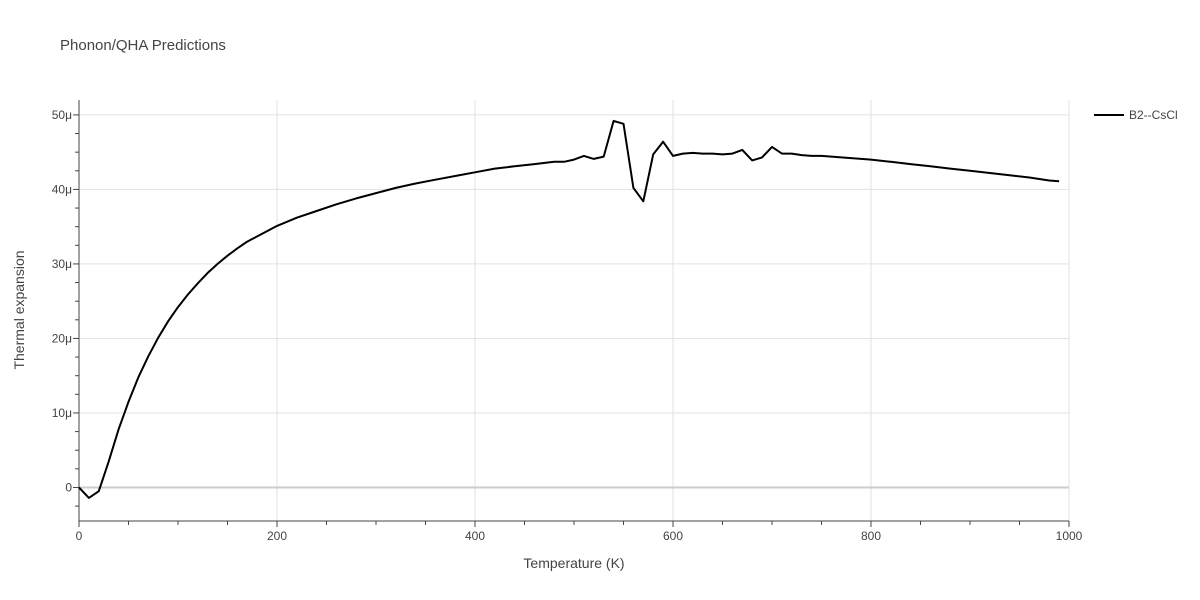  Describe the element at coordinates (62, 264) in the screenshot. I see `y-tick-label: 30μ` at that location.